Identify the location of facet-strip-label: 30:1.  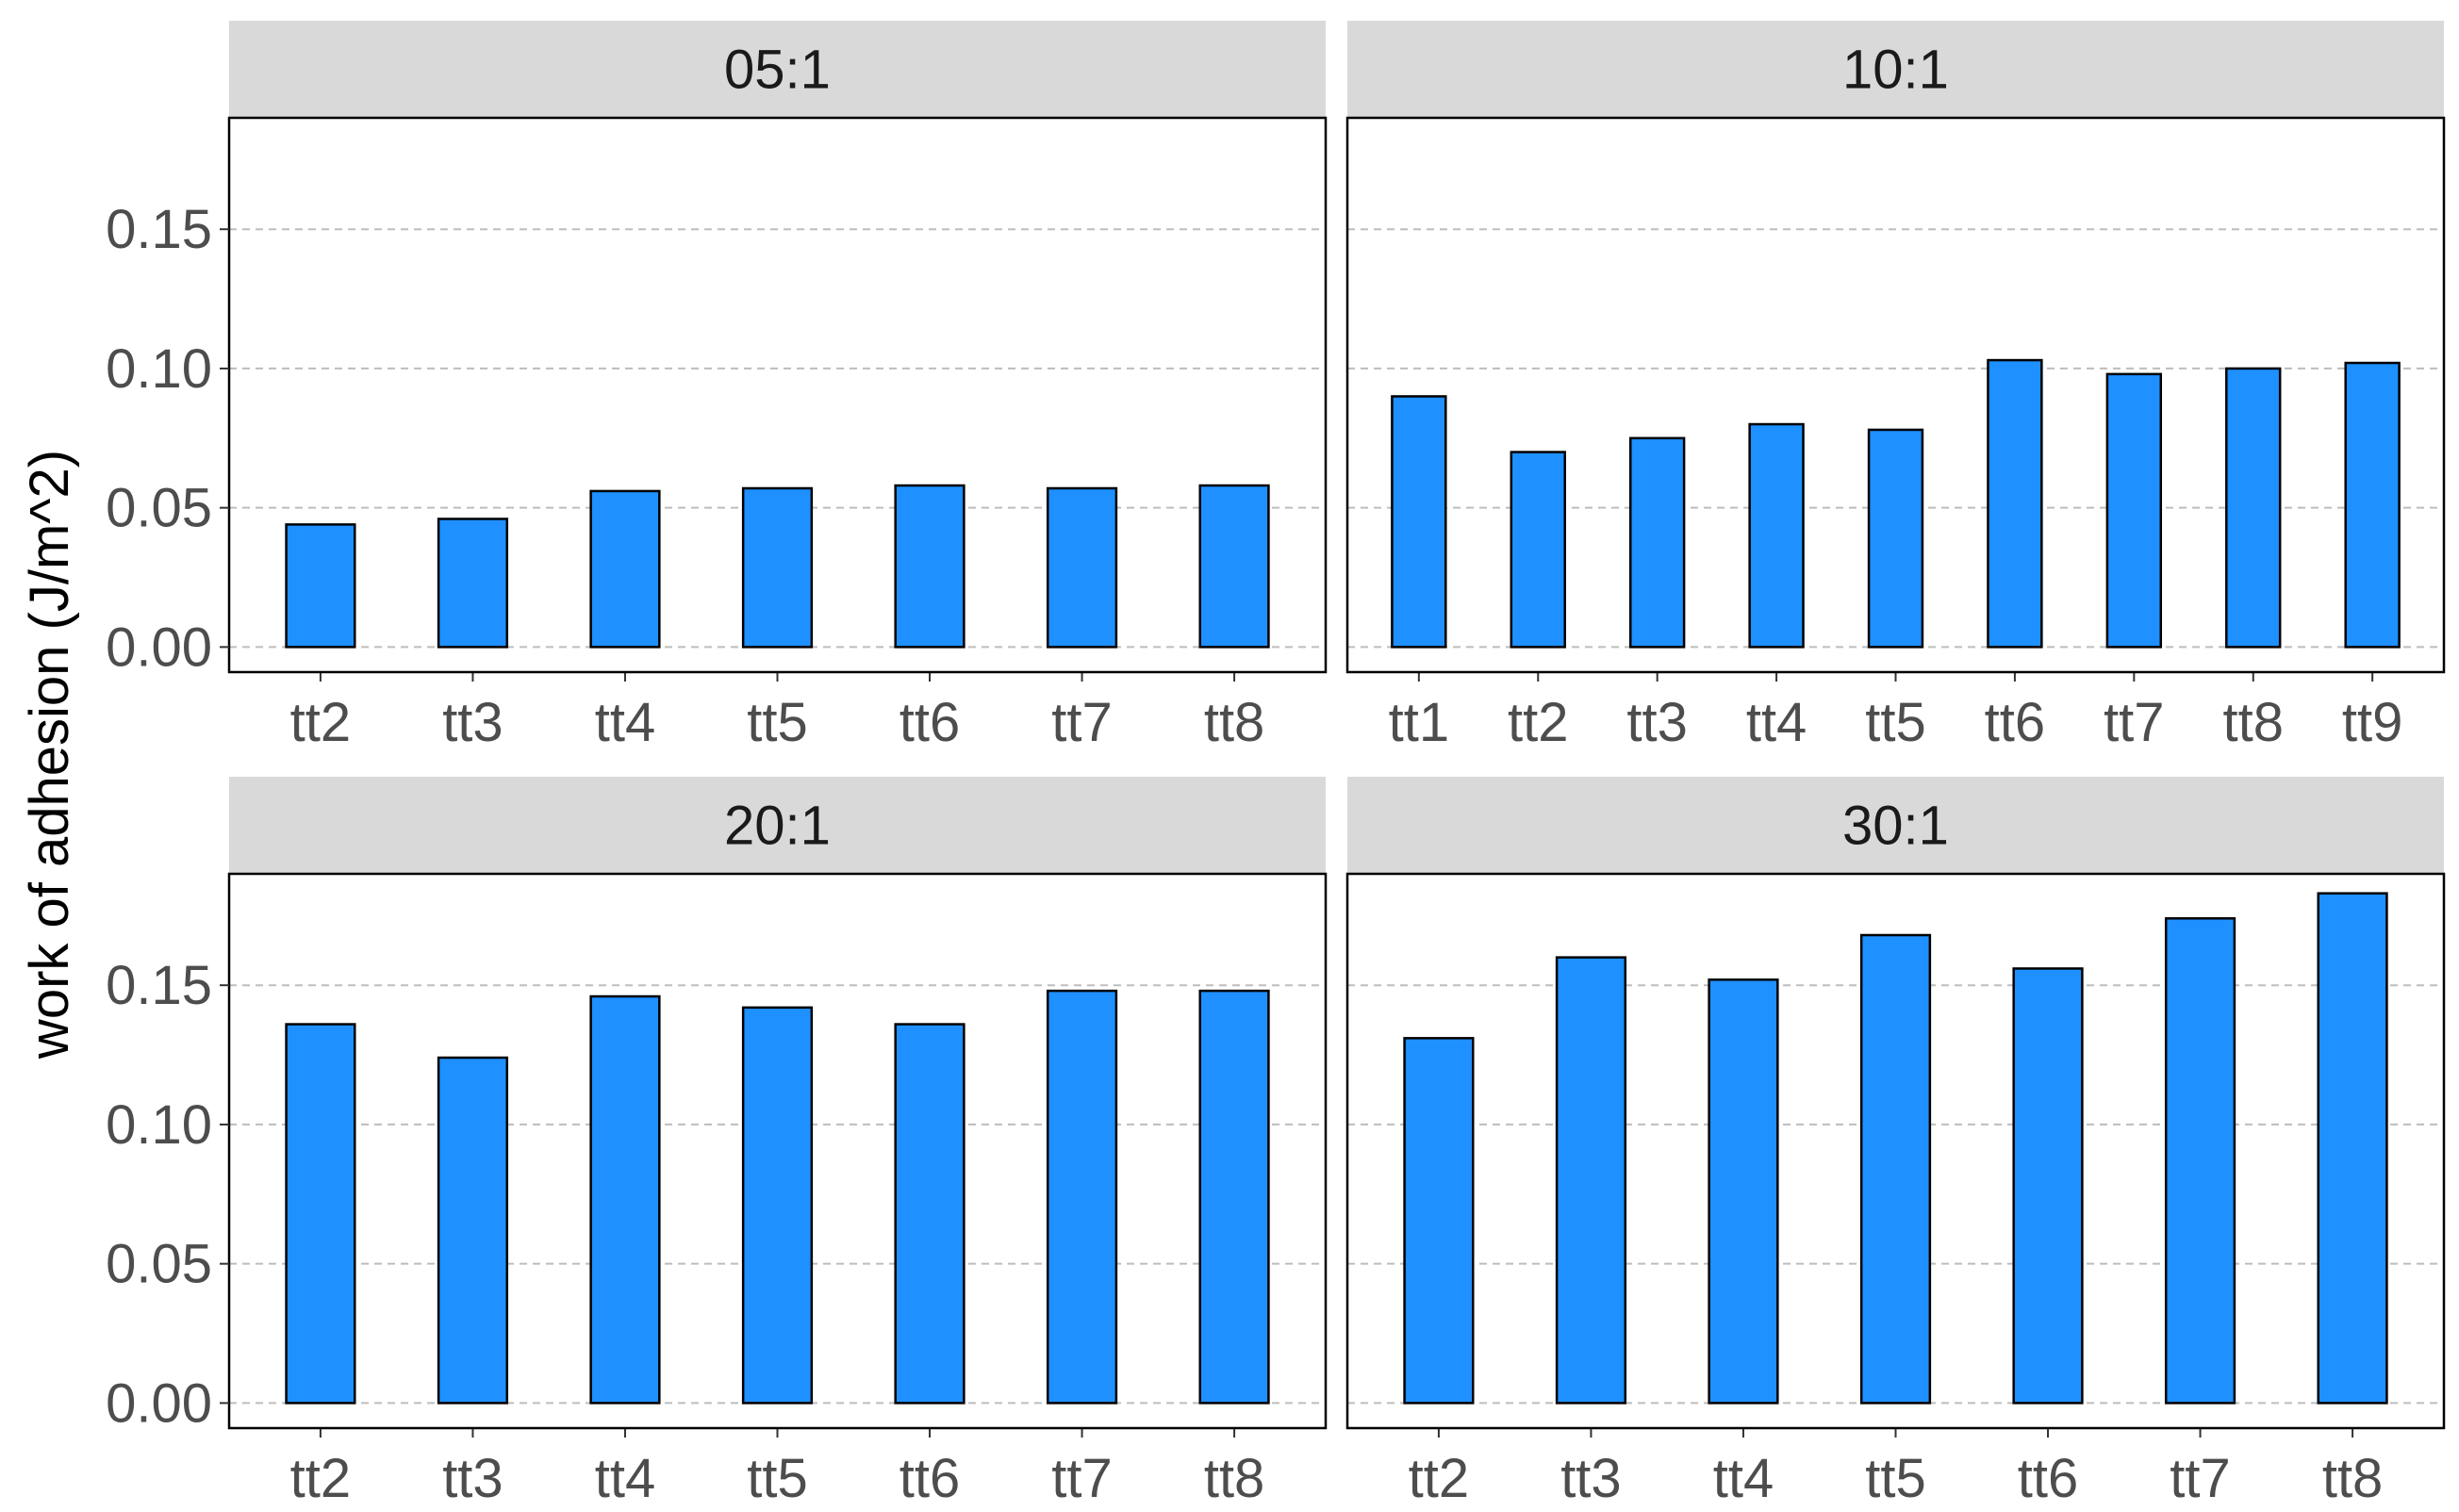
(1895, 827).